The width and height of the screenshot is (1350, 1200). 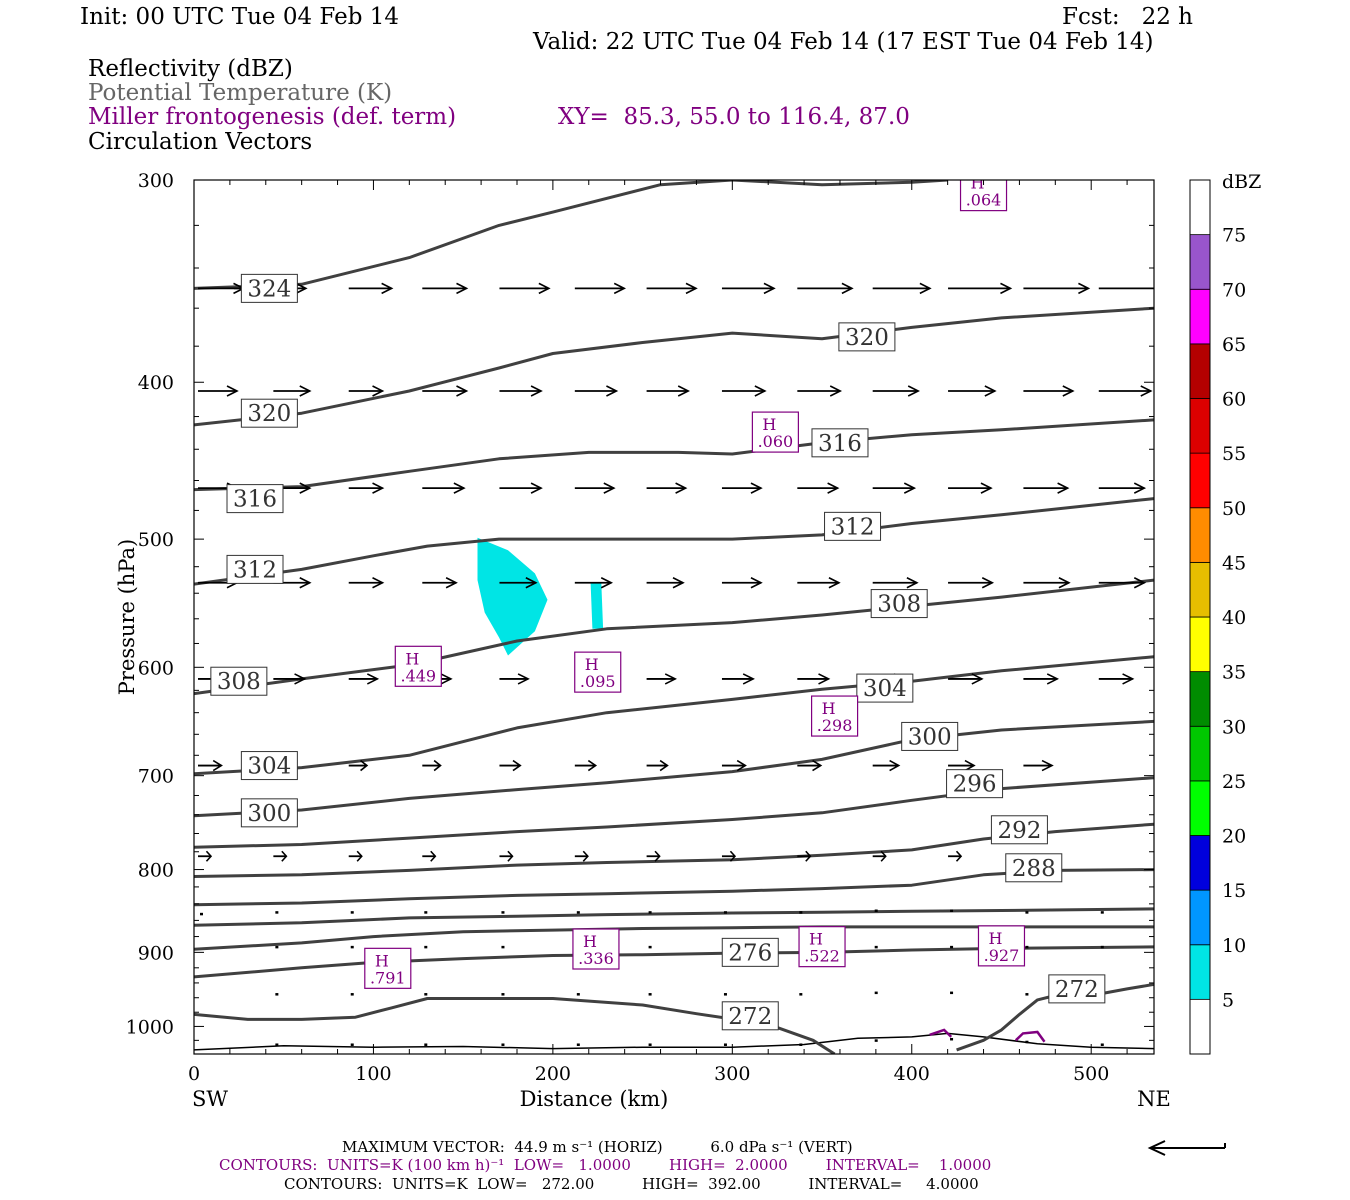 I want to click on frontogenesis-max: H.791, so click(x=388, y=968).